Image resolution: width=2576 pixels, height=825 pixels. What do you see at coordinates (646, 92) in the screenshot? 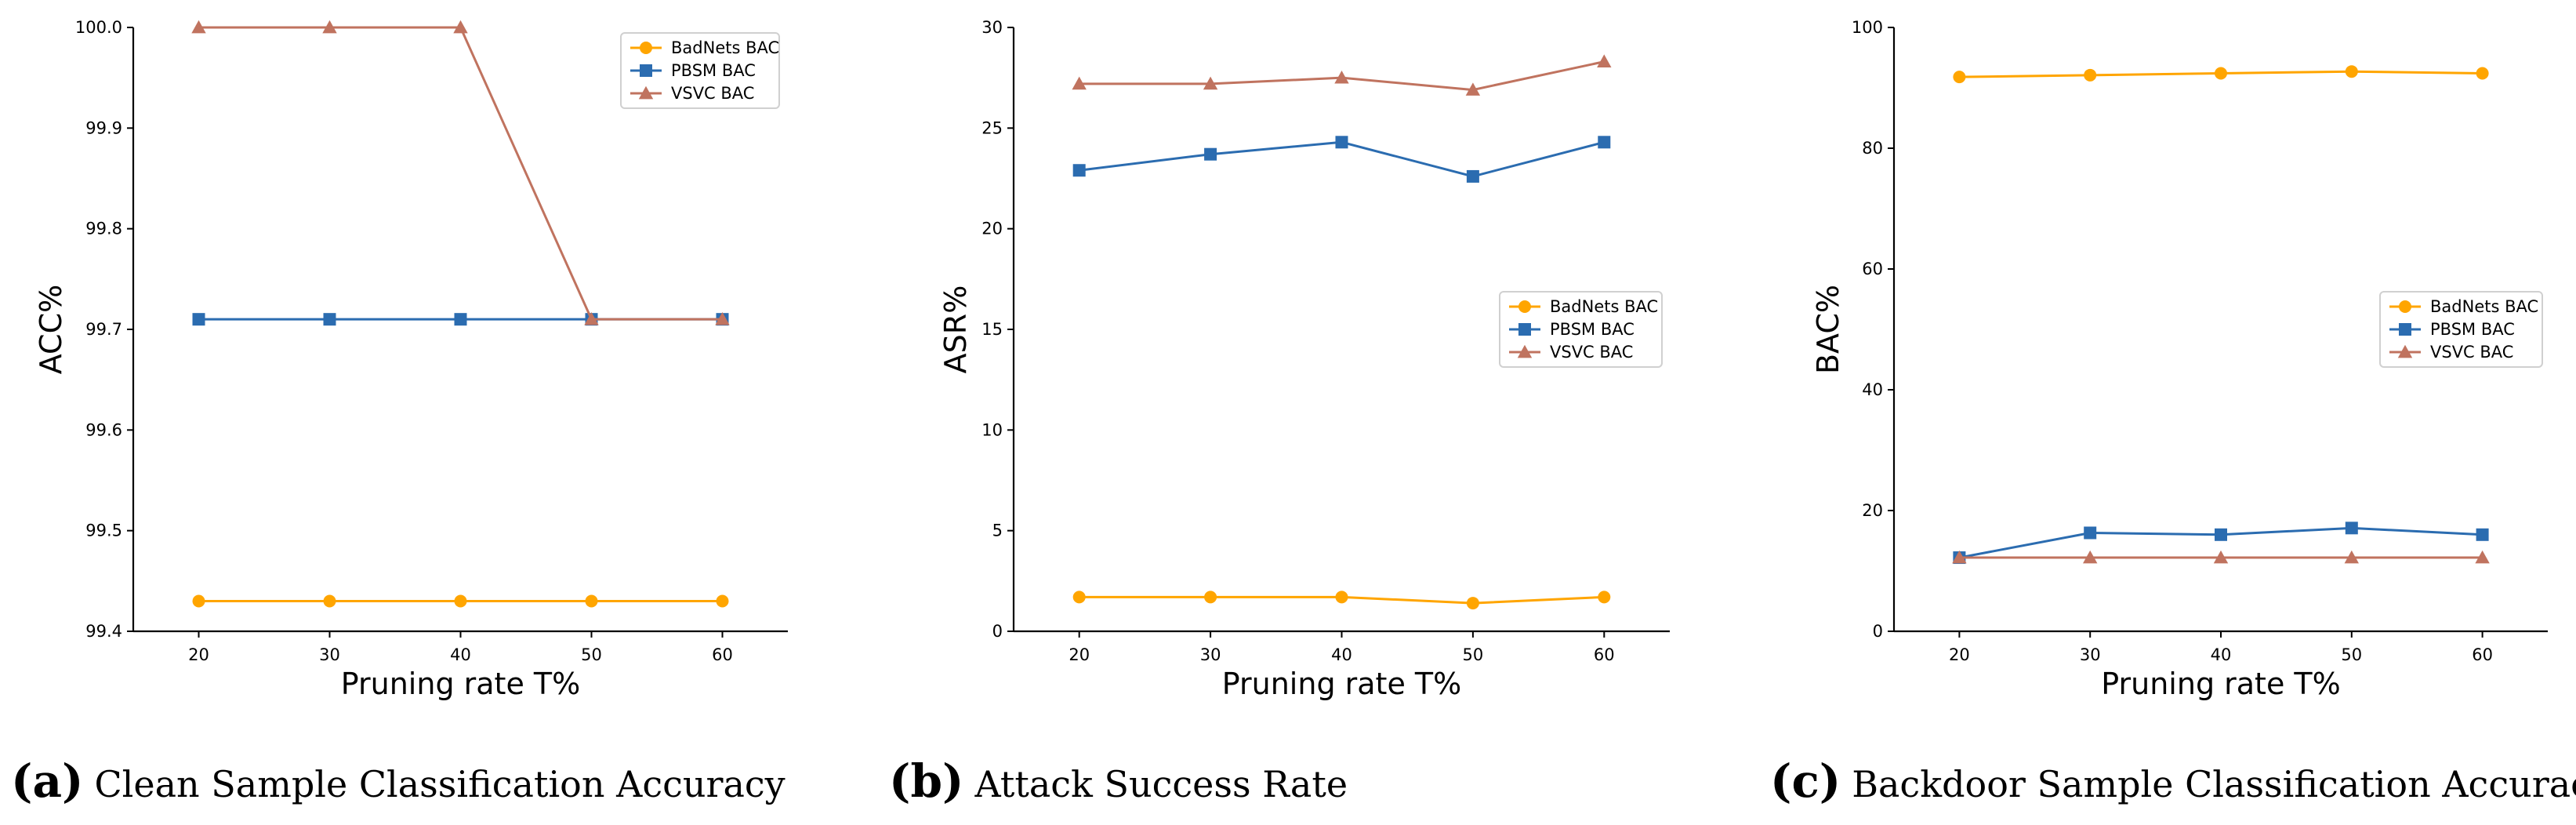
I see `legend-marker-vsvc` at bounding box center [646, 92].